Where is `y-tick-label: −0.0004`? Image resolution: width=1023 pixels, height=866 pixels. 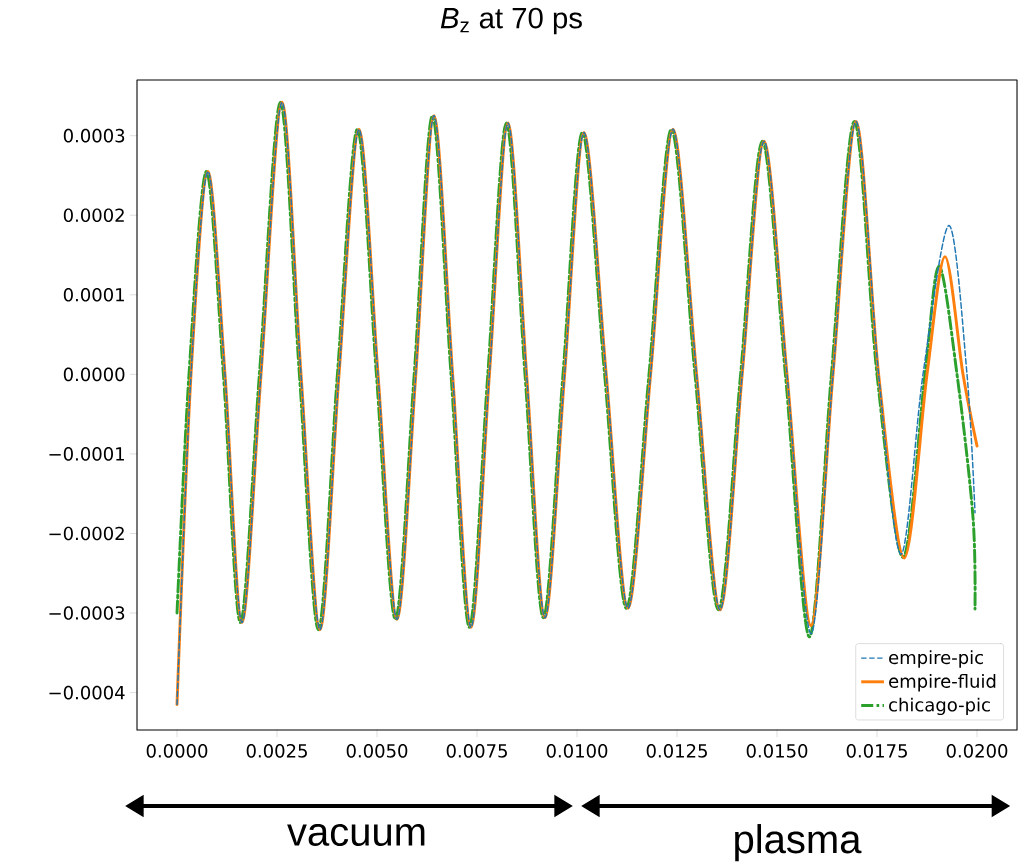
y-tick-label: −0.0004 is located at coordinates (87, 692).